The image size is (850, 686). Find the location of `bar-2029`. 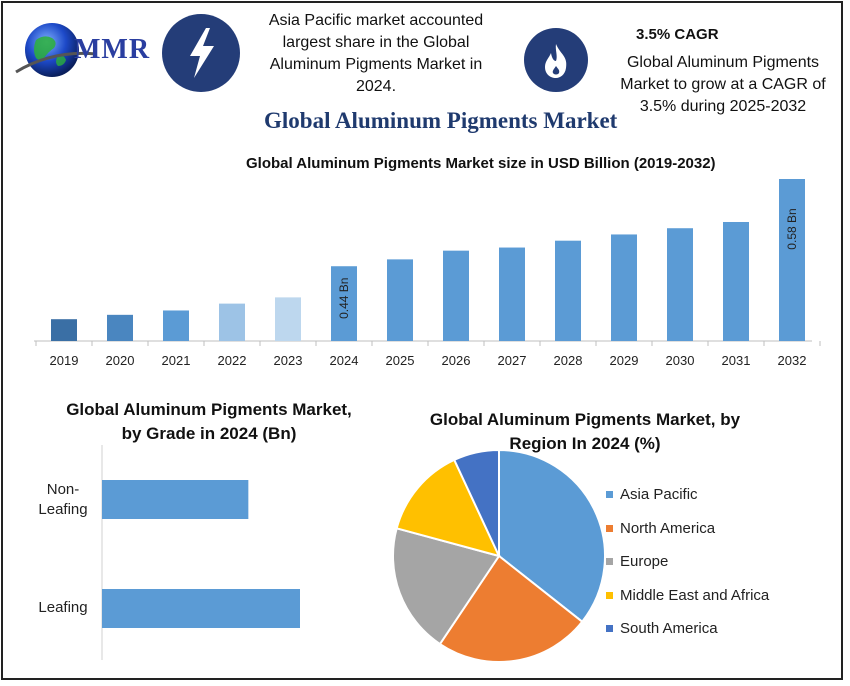

bar-2029 is located at coordinates (624, 287).